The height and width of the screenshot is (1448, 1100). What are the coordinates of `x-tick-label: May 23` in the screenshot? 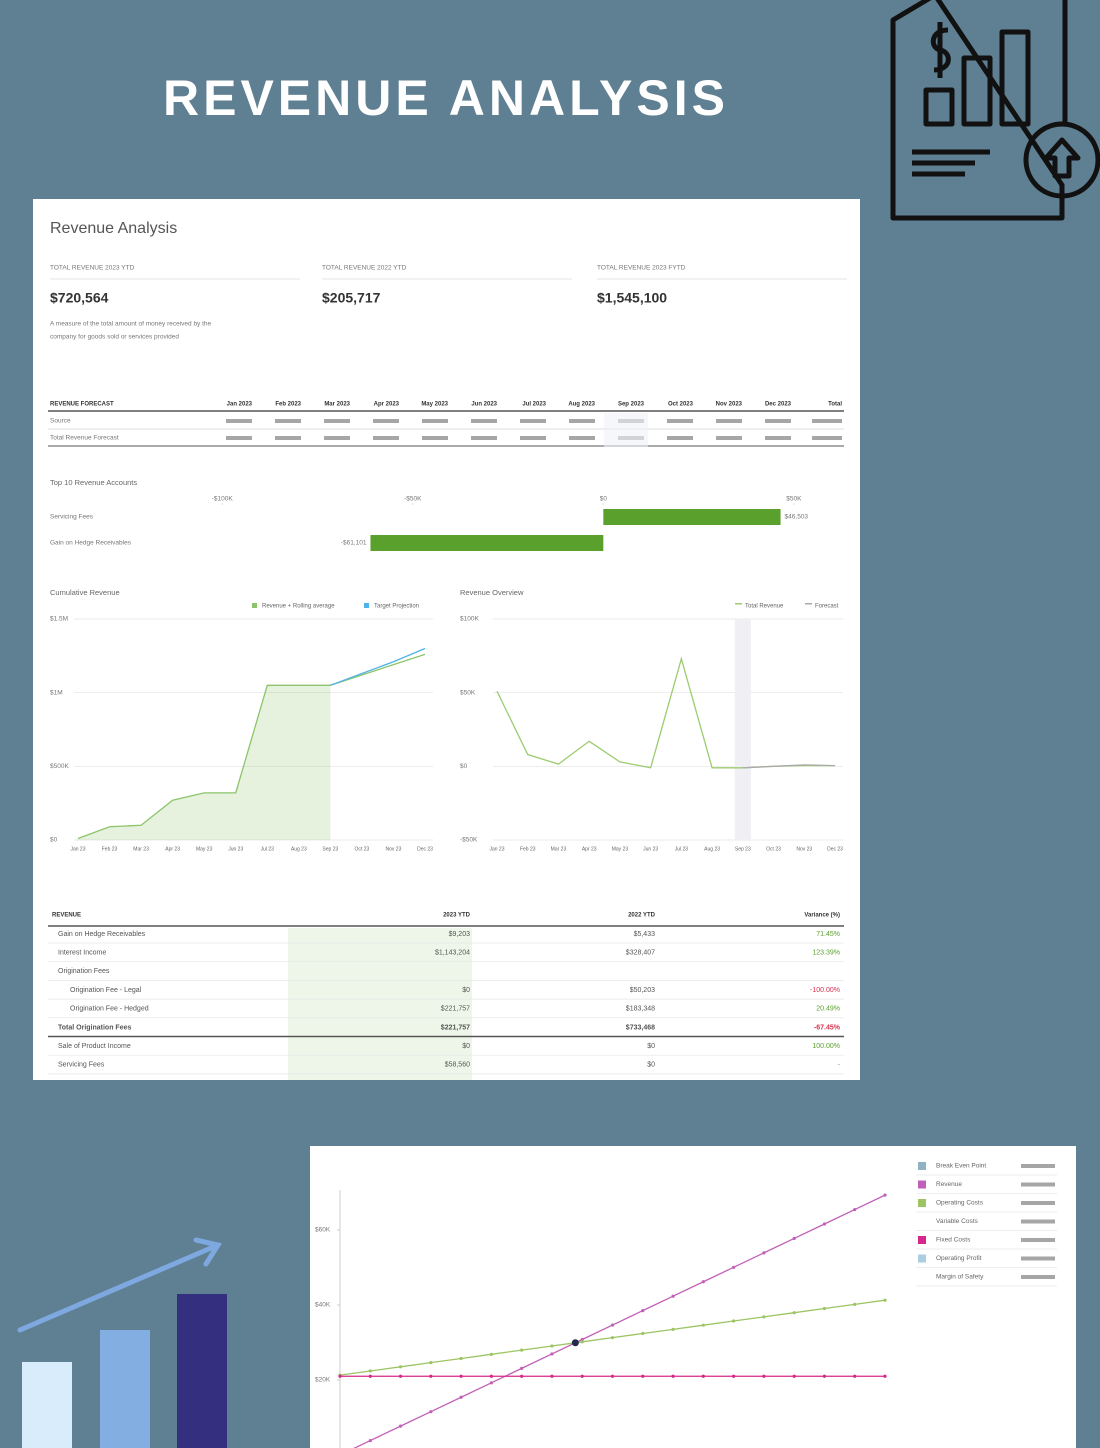 It's located at (204, 849).